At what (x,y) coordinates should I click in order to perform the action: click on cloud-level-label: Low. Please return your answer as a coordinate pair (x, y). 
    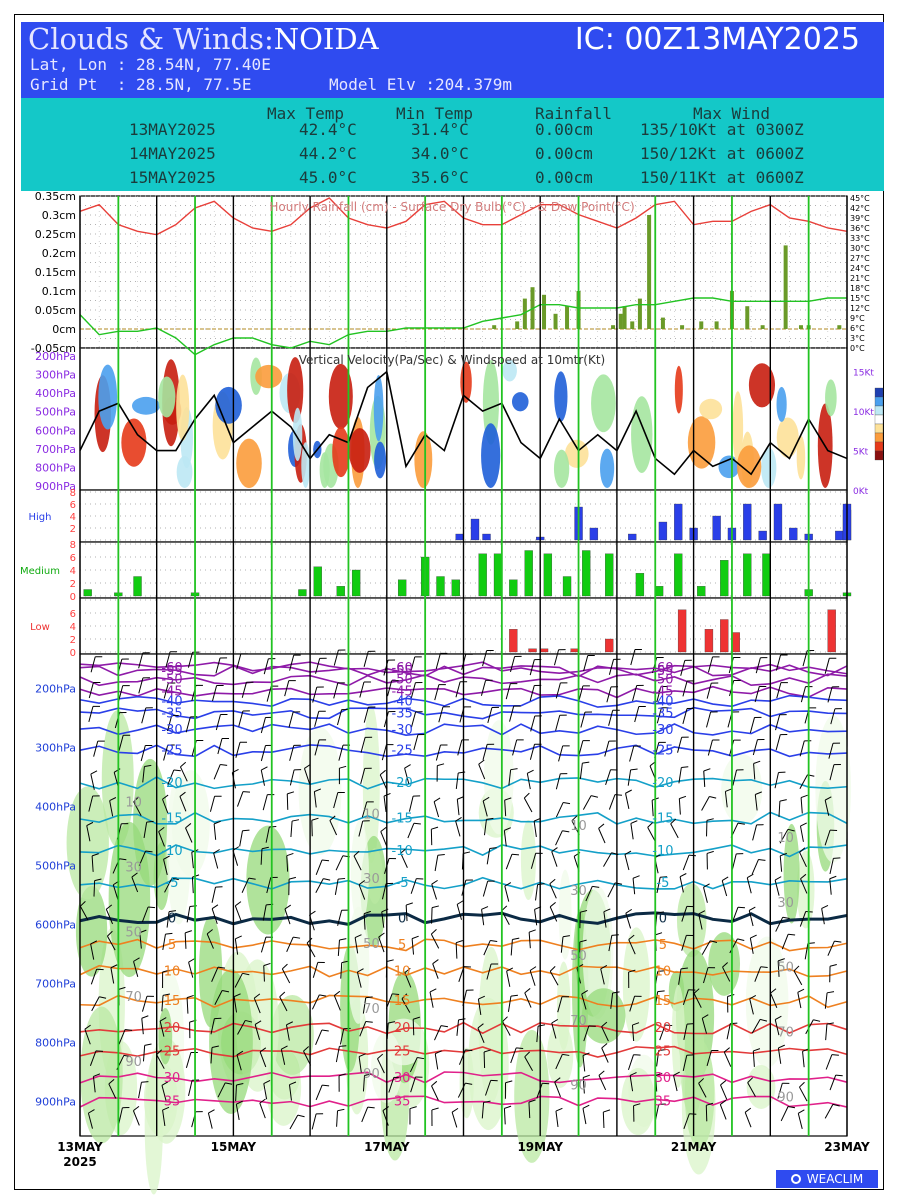
    Looking at the image, I should click on (40, 627).